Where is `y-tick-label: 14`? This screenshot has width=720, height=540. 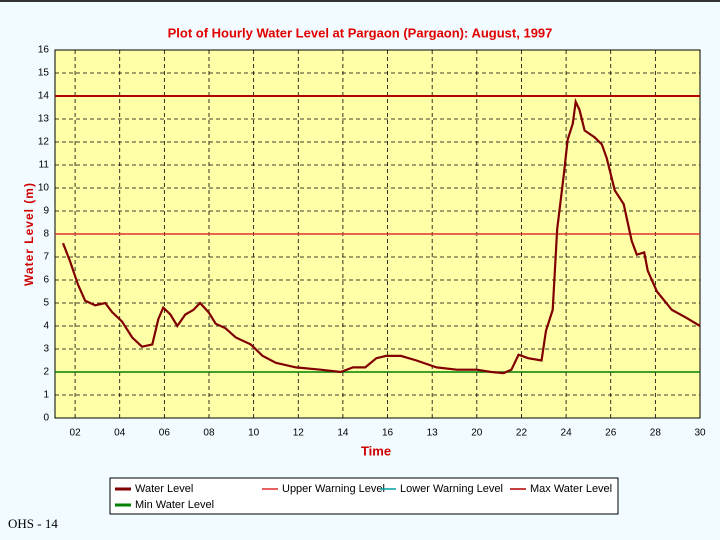 y-tick-label: 14 is located at coordinates (44, 96).